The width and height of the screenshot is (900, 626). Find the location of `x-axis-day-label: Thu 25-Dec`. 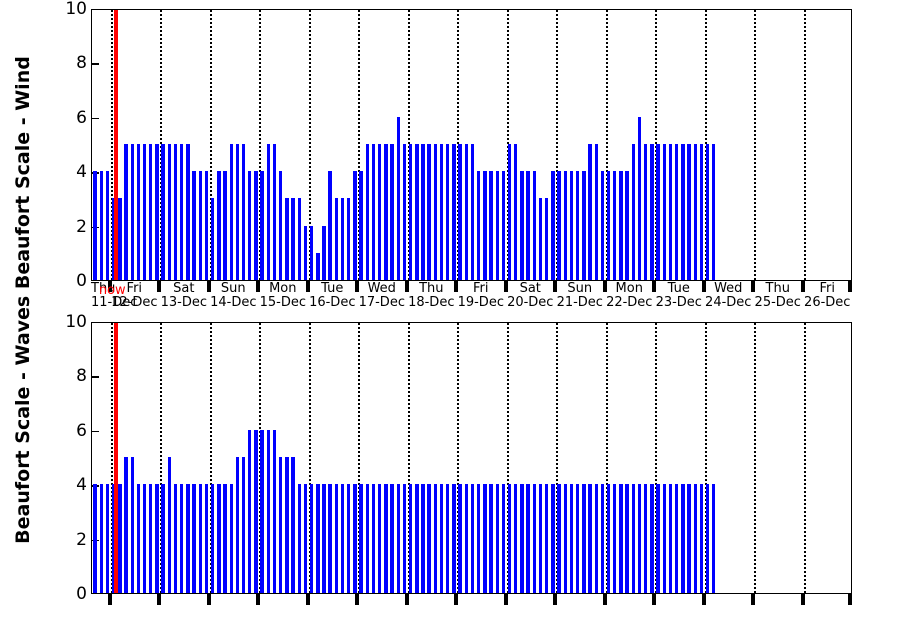

x-axis-day-label: Thu 25-Dec is located at coordinates (777, 296).